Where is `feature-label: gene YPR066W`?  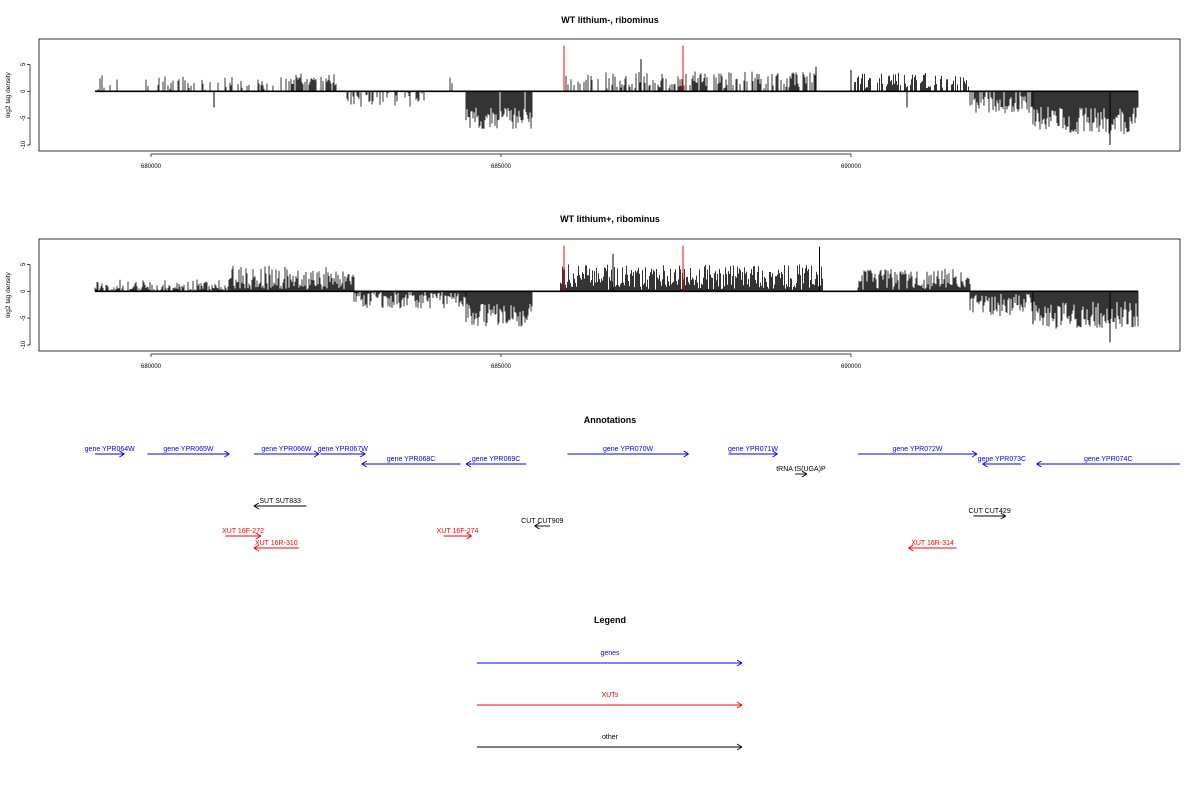
feature-label: gene YPR066W is located at coordinates (286, 449).